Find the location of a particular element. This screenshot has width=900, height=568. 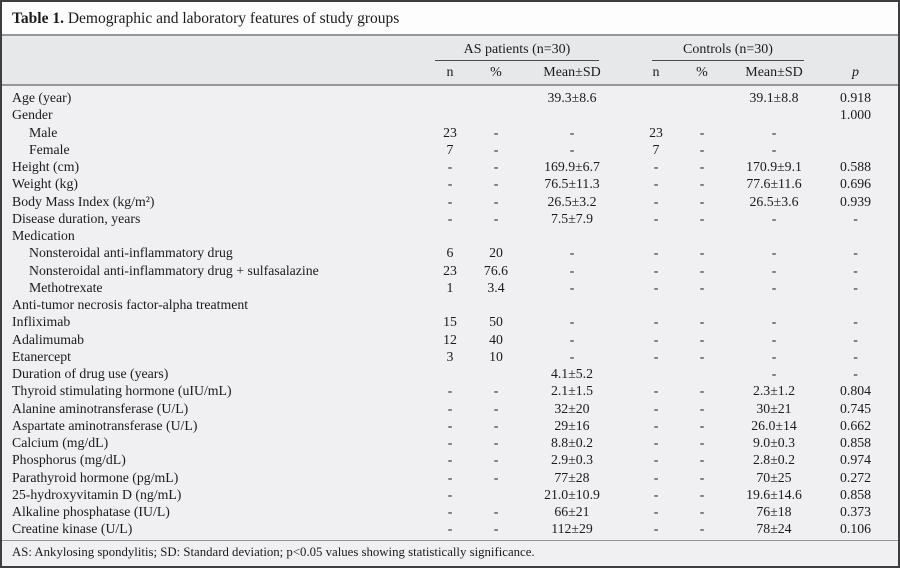

cell-as-pct: 76.6 is located at coordinates (496, 270).